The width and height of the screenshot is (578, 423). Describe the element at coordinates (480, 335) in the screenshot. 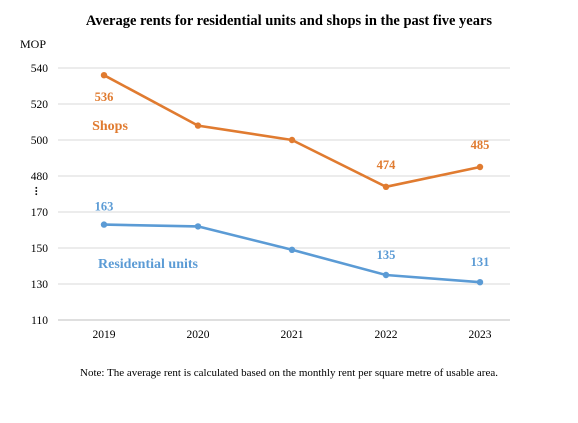

I see `x-tick-label: 2023` at that location.